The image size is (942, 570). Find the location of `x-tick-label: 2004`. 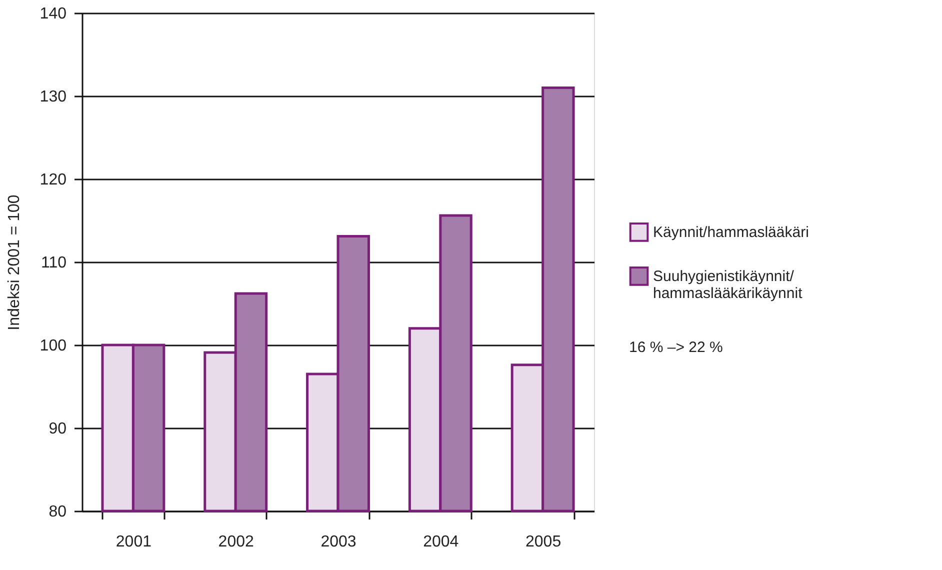

x-tick-label: 2004 is located at coordinates (441, 542).